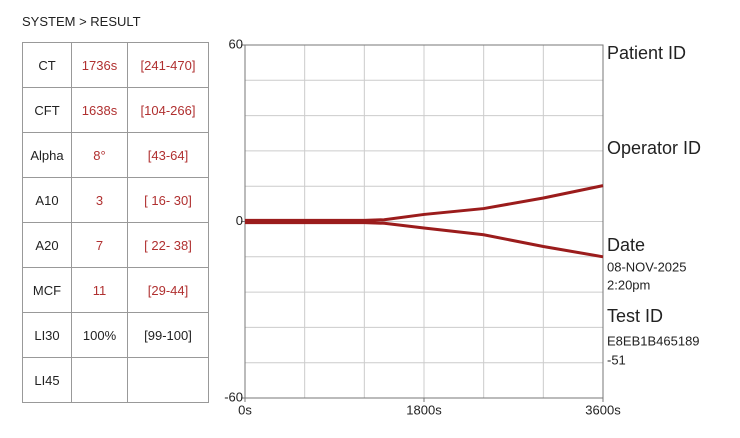  Describe the element at coordinates (653, 340) in the screenshot. I see `test-id: E8EB1B465189` at that location.